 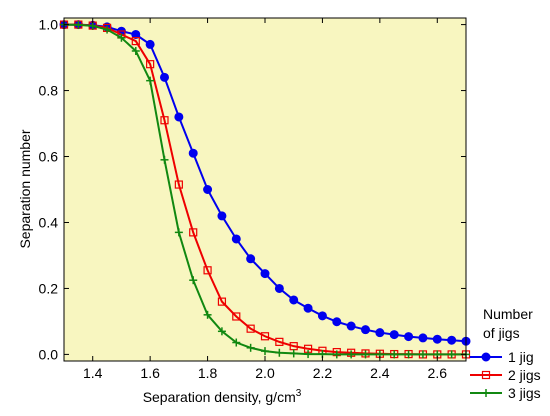 I want to click on x-tick-label: 2.0, so click(x=265, y=373).